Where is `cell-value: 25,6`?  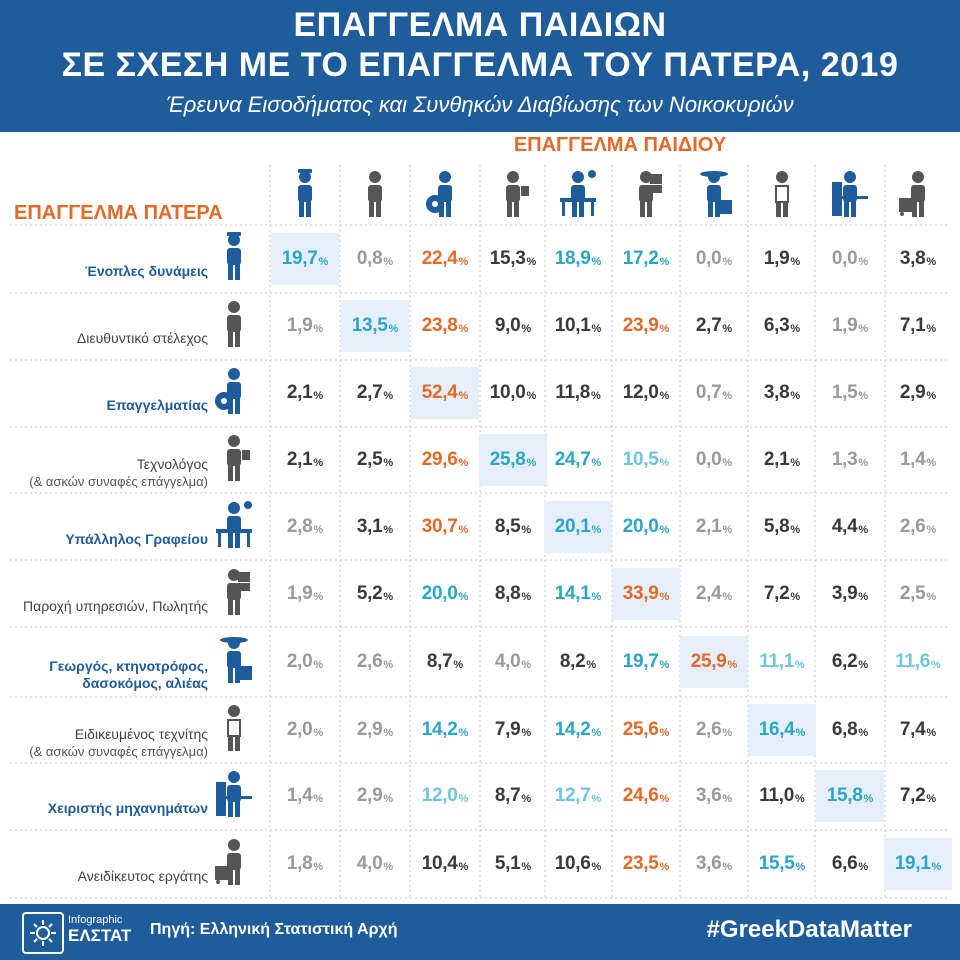 cell-value: 25,6 is located at coordinates (640, 729).